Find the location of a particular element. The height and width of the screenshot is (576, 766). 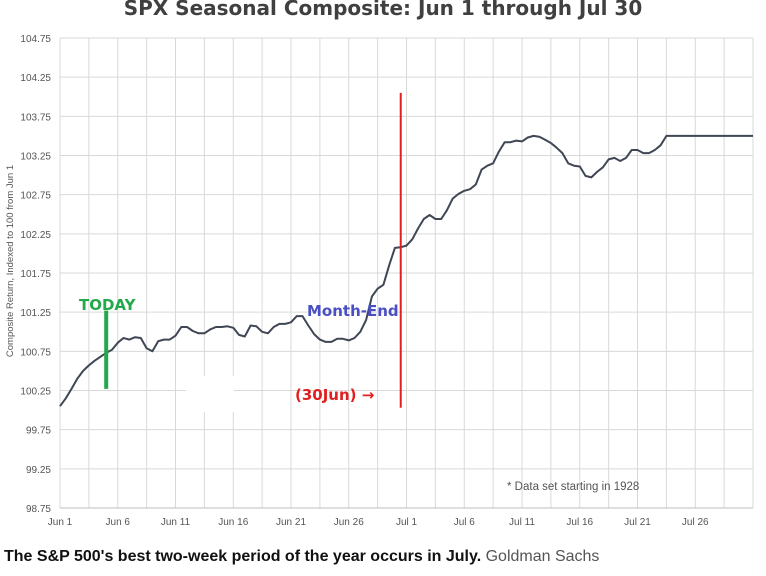

y-tick-label: 102.25 is located at coordinates (35, 235).